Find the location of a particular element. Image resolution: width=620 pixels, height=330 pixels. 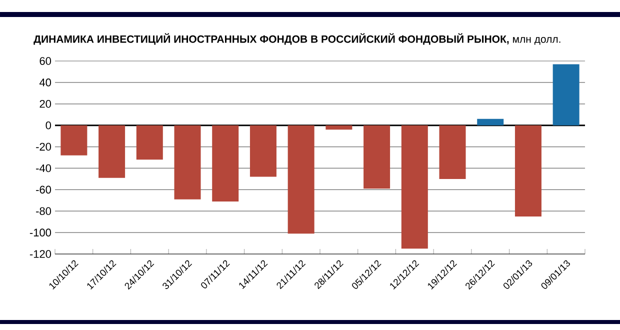

y-tick-label: -120 is located at coordinates (41, 254).